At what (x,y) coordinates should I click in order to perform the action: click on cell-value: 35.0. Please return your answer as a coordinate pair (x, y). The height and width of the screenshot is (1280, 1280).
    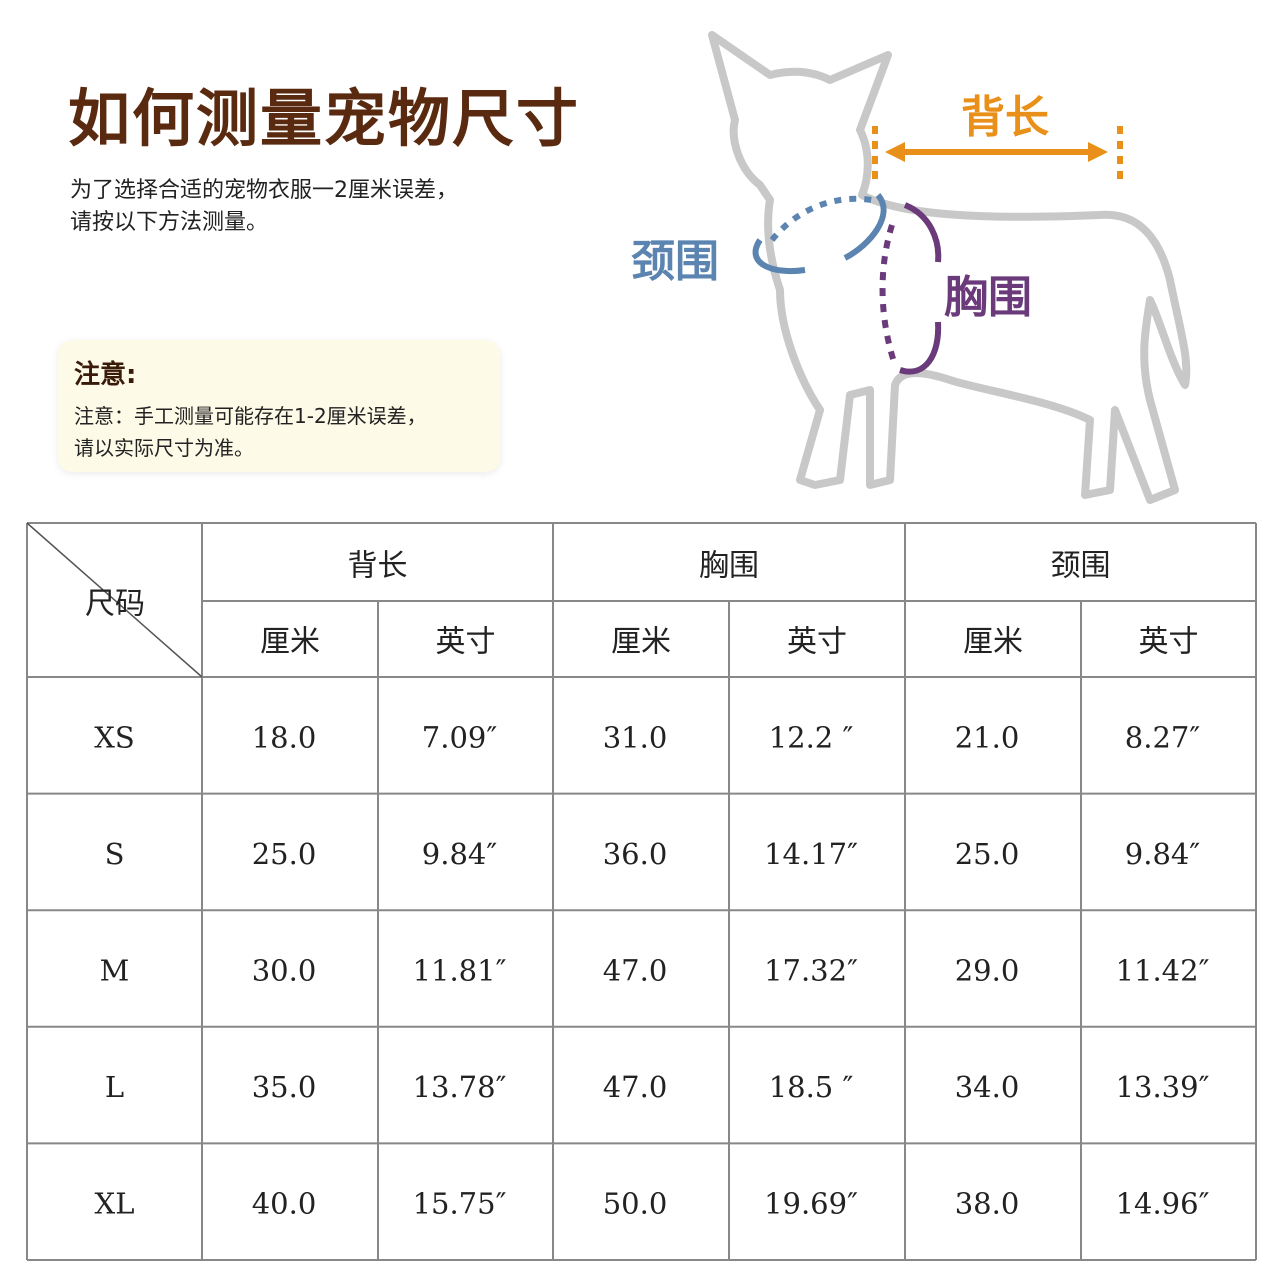
    Looking at the image, I should click on (284, 1087).